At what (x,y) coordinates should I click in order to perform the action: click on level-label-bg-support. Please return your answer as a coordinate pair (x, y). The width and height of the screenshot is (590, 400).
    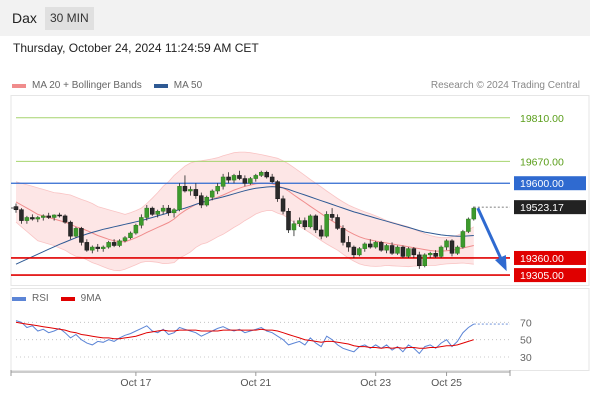
    Looking at the image, I should click on (550, 257).